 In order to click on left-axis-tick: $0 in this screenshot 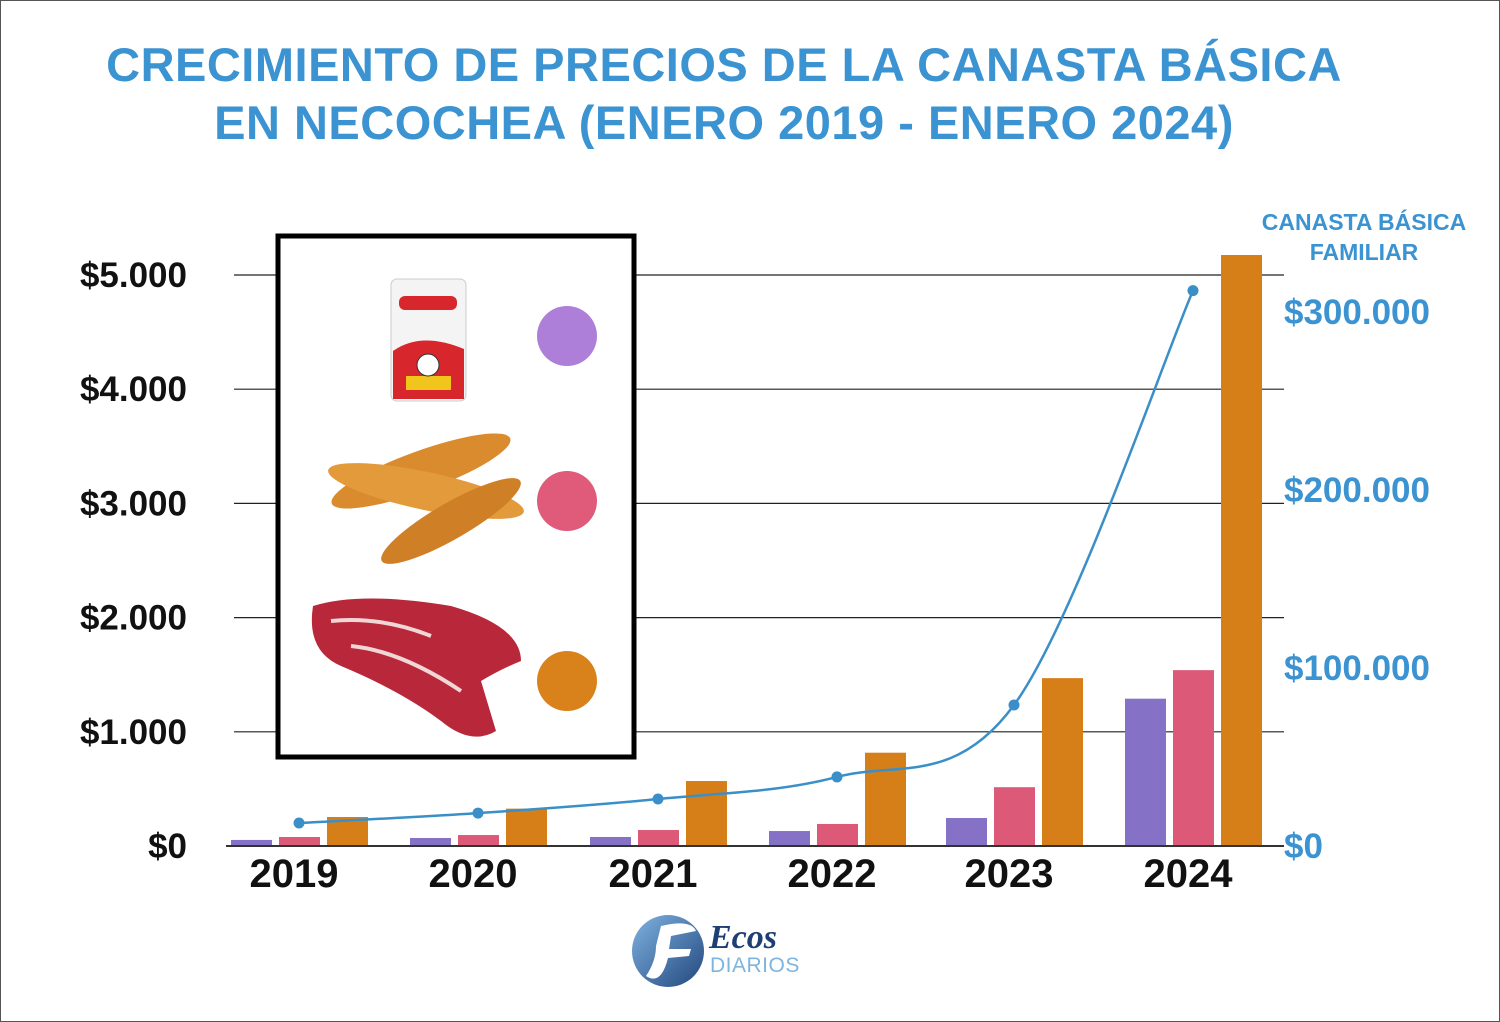, I will do `click(167, 846)`.